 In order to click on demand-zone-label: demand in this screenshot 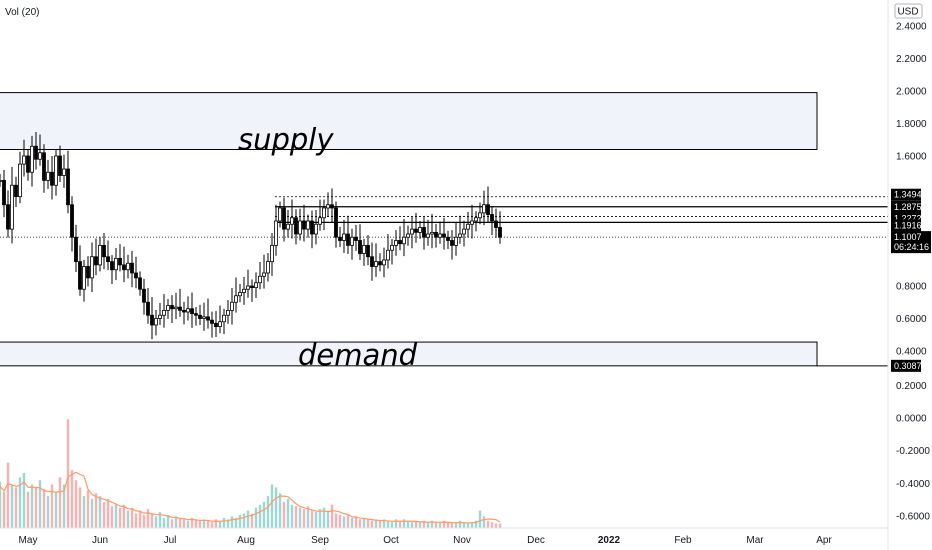, I will do `click(358, 355)`.